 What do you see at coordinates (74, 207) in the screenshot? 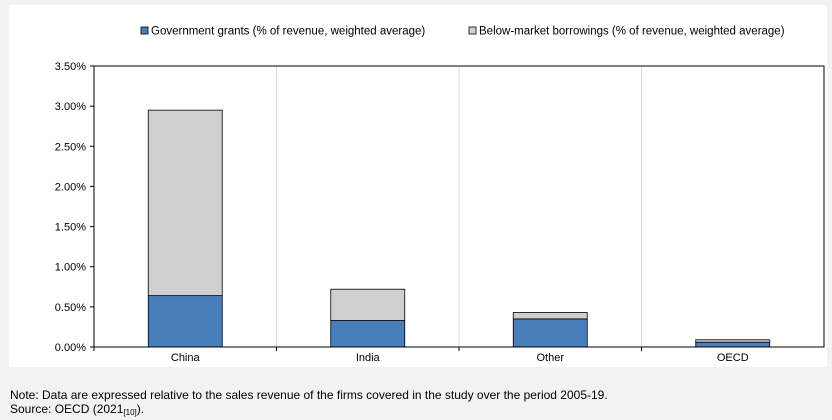
I see `y-axis: 0.00% 0.50% 1.00% 1.50% 2.00% 2.50% 3.00% 3.50%` at bounding box center [74, 207].